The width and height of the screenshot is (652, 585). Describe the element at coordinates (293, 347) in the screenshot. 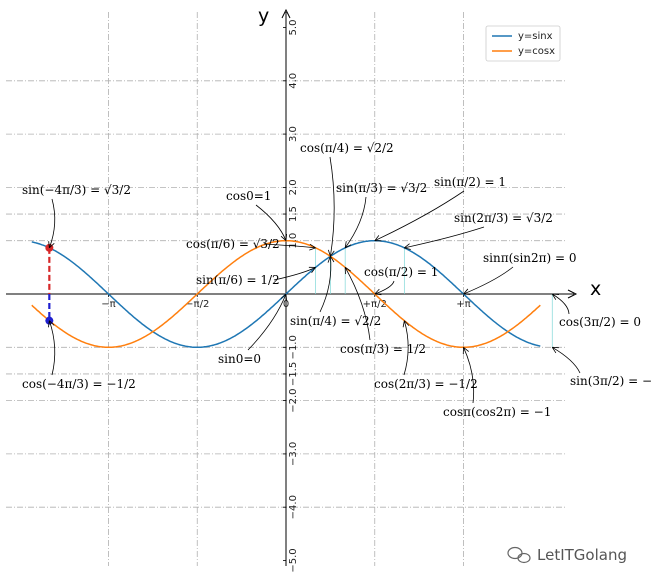

I see `y-tick-label: −1.0` at that location.